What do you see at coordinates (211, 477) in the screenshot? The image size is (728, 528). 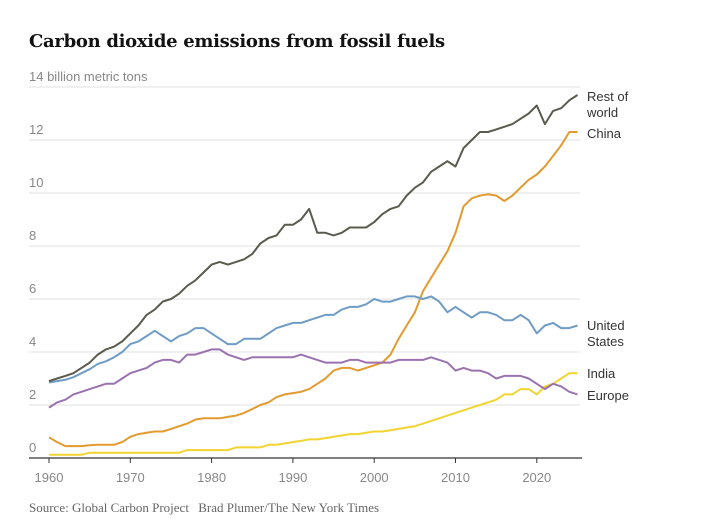 I see `x-tick-label: 1980` at bounding box center [211, 477].